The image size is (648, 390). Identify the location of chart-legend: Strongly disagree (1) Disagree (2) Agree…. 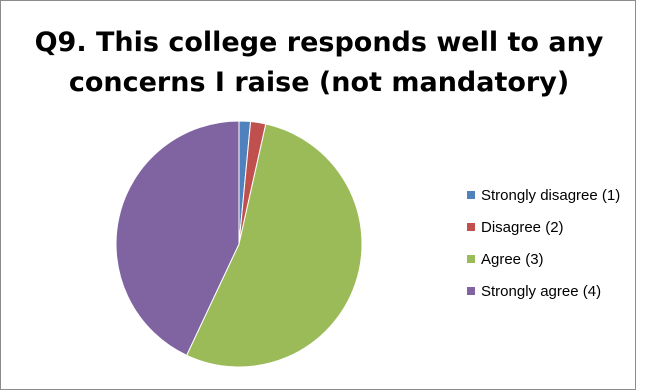
(543, 247).